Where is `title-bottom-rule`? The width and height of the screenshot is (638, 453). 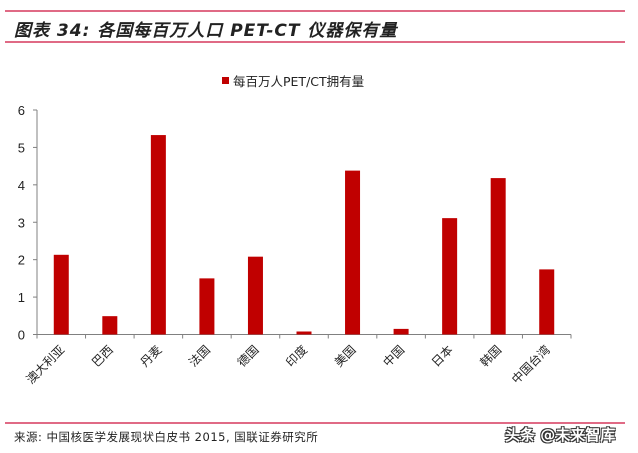 title-bottom-rule is located at coordinates (315, 42).